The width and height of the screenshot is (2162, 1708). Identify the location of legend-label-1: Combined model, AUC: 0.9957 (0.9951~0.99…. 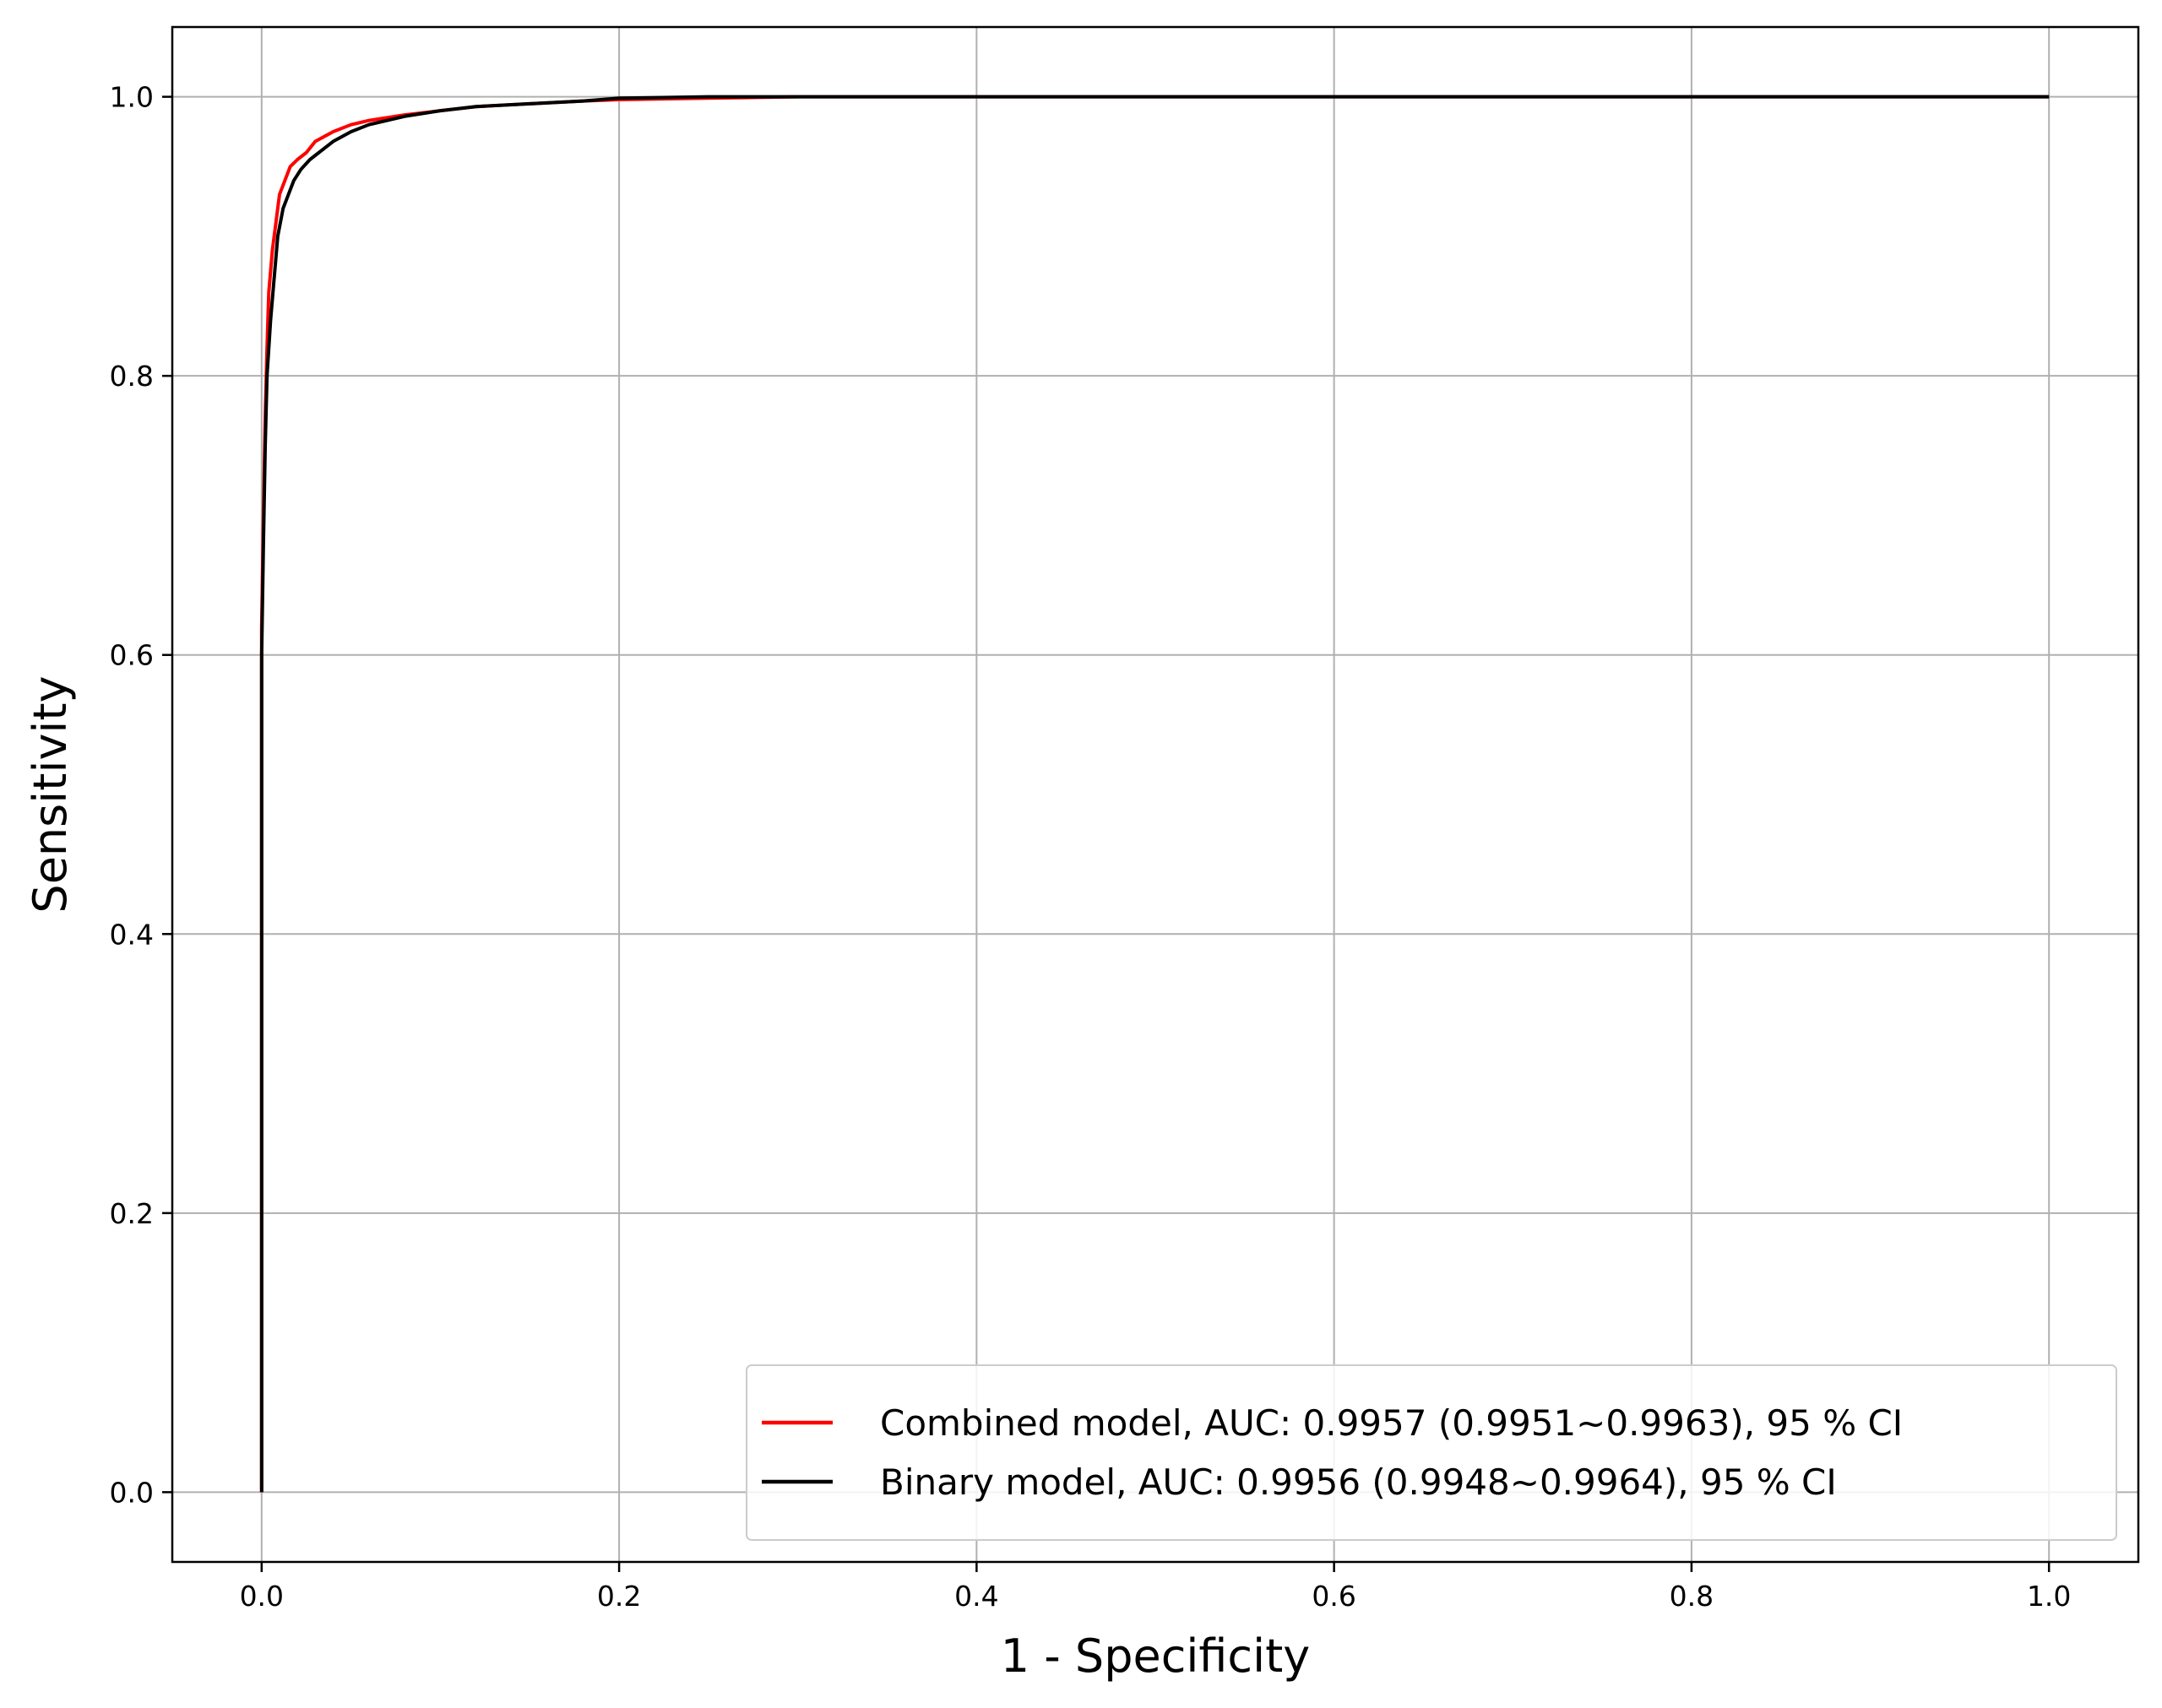
(1391, 1423).